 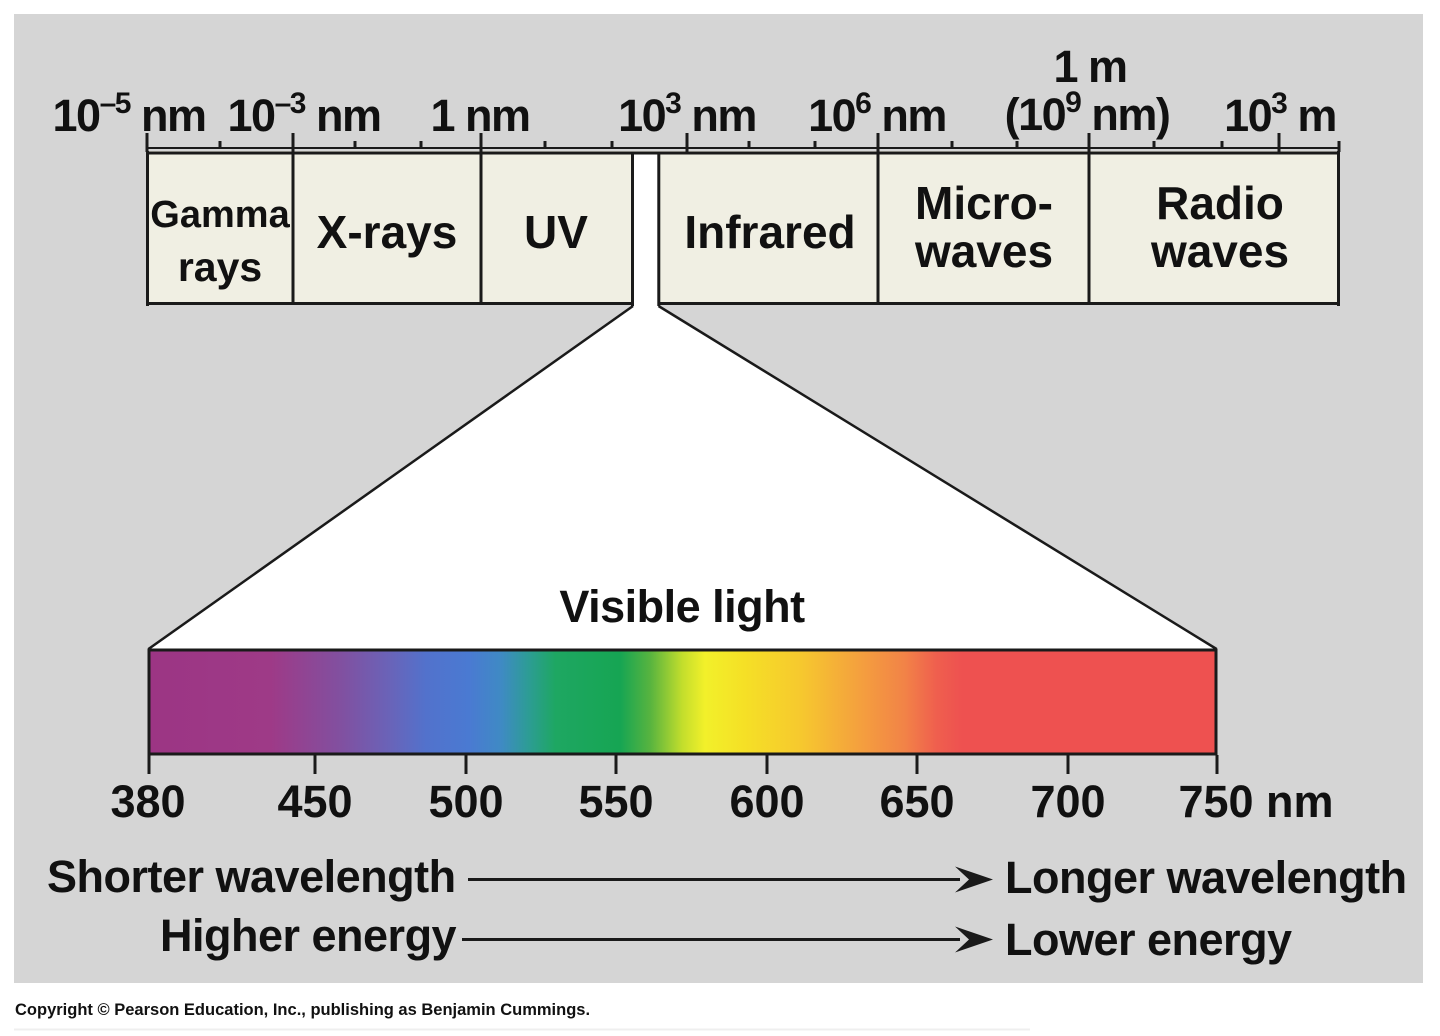 I want to click on svg-text: 1 m, so click(x=1089, y=66).